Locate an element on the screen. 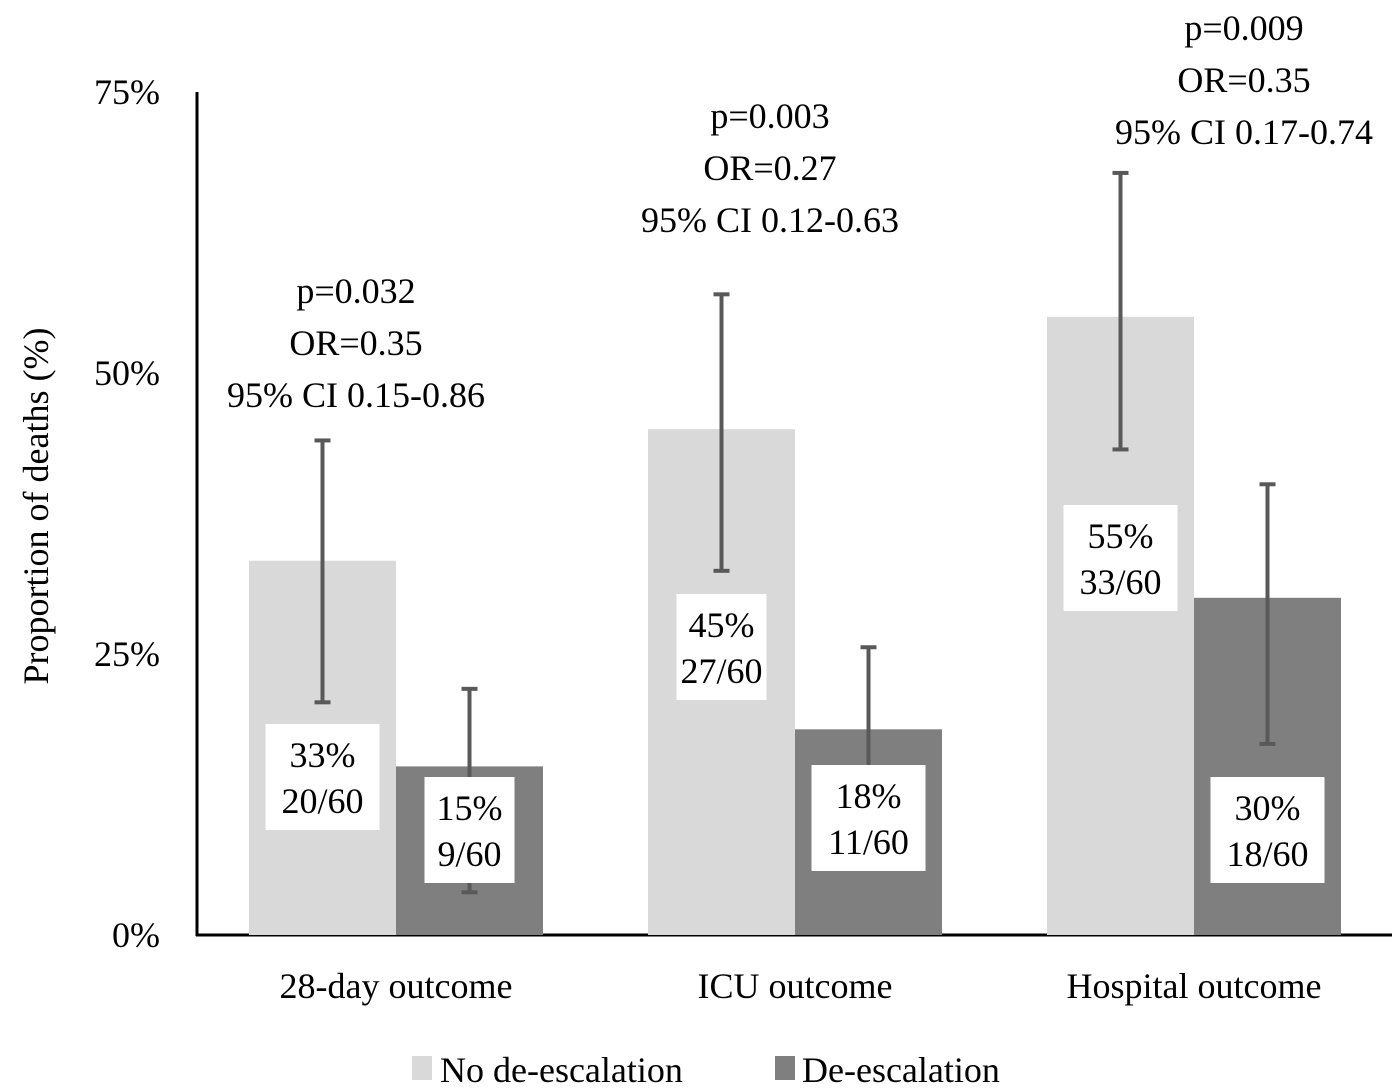  data-label: 15% 9/60 is located at coordinates (469, 830).